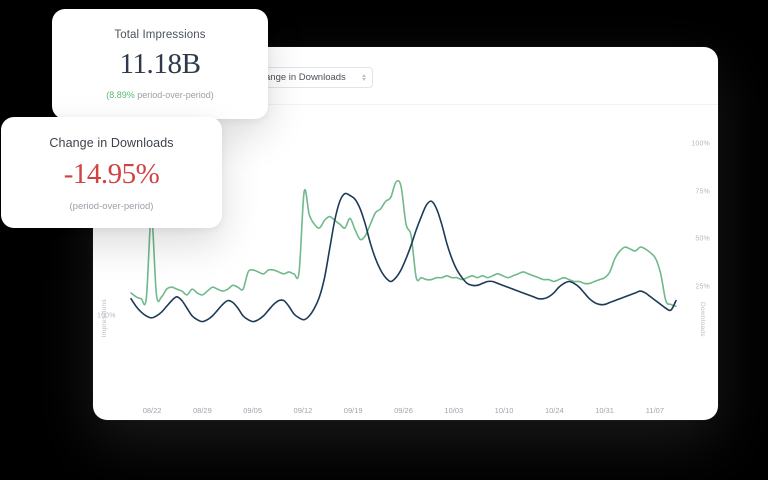 The image size is (768, 480). What do you see at coordinates (253, 410) in the screenshot?
I see `x-axis-tick: 09/05` at bounding box center [253, 410].